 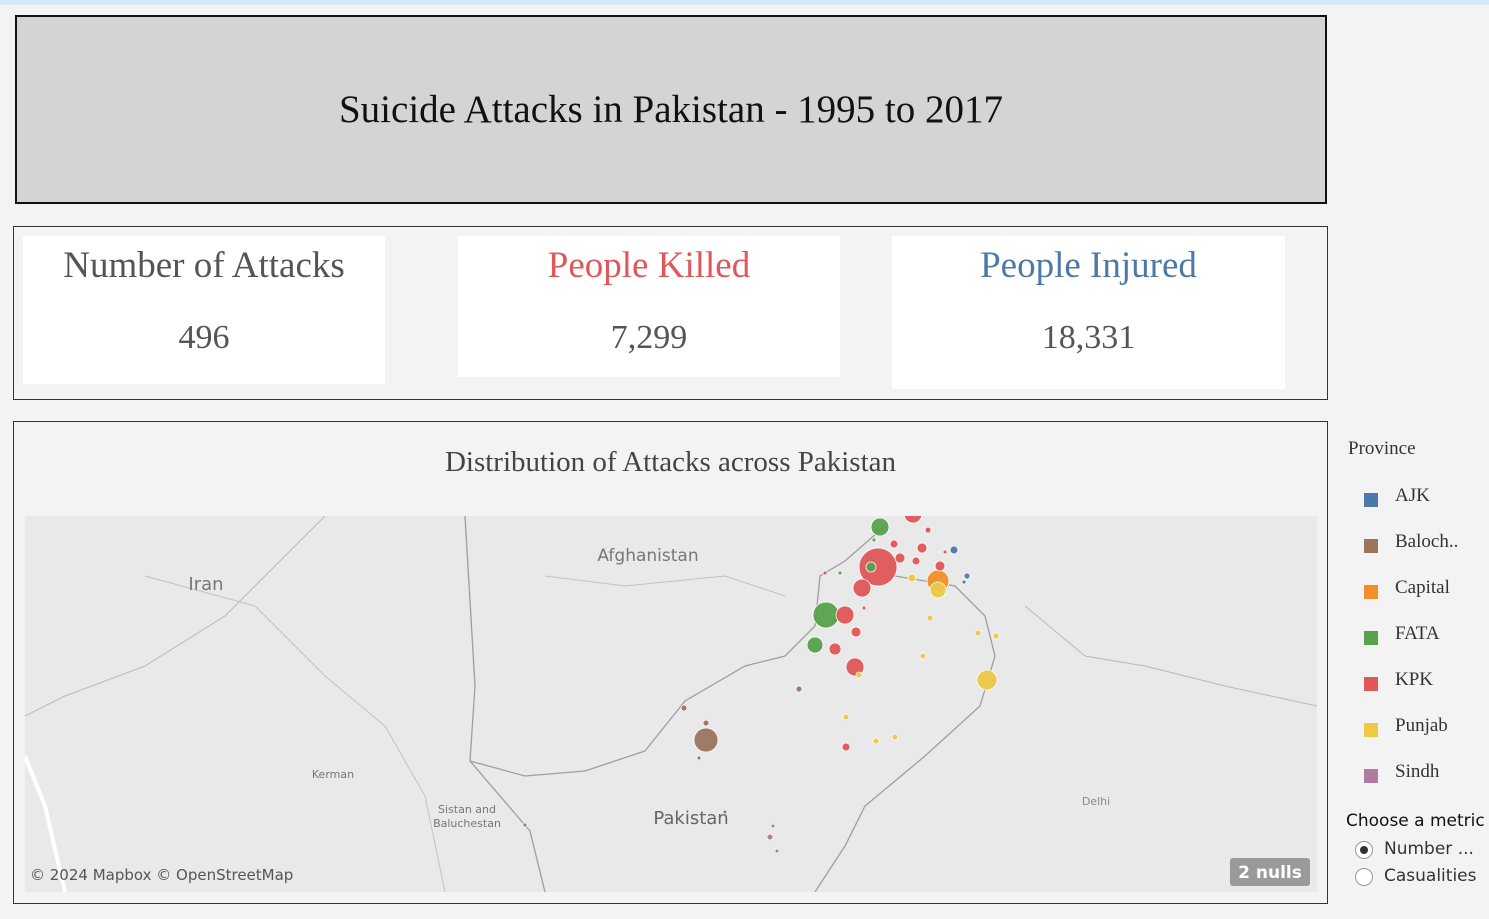 I want to click on place-label: Sistan and, so click(x=467, y=809).